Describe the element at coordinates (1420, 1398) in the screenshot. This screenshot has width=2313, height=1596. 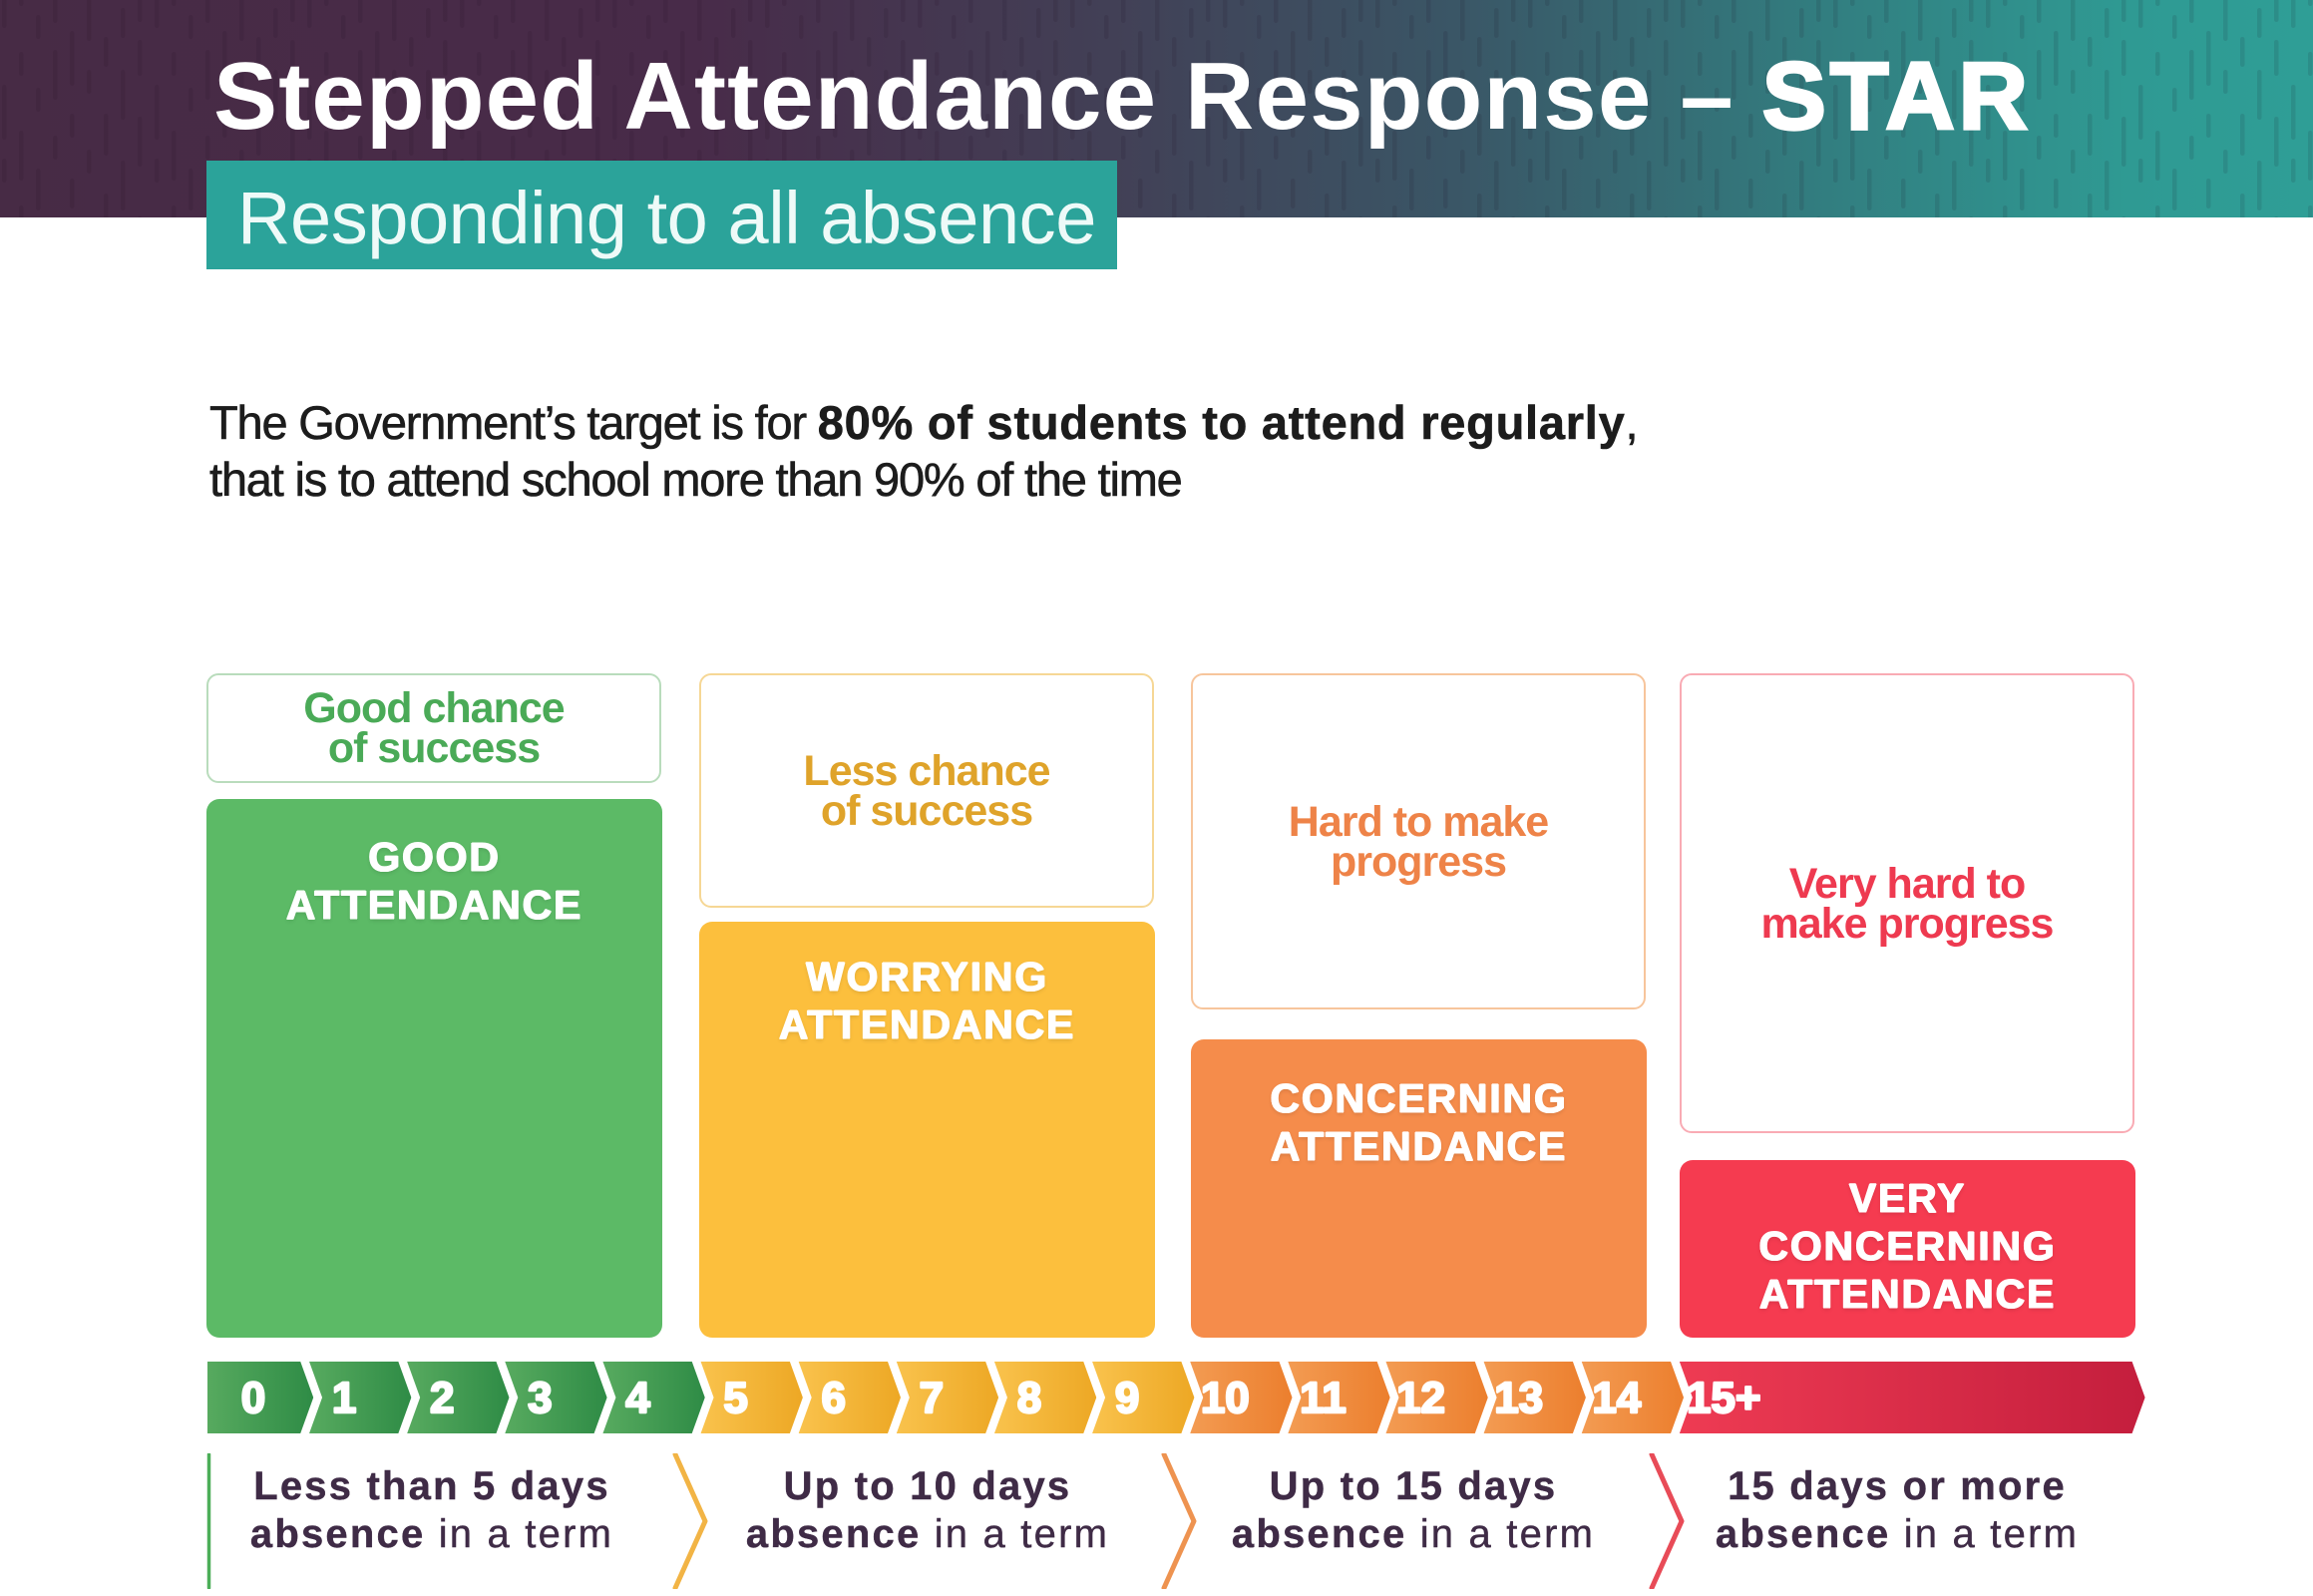
I see `svg-text: 12` at that location.